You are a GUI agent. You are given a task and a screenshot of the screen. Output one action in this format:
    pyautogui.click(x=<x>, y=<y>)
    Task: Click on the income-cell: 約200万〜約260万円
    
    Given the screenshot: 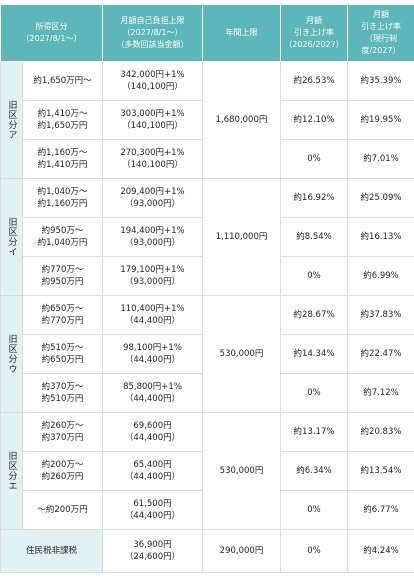 What is the action you would take?
    pyautogui.click(x=63, y=471)
    